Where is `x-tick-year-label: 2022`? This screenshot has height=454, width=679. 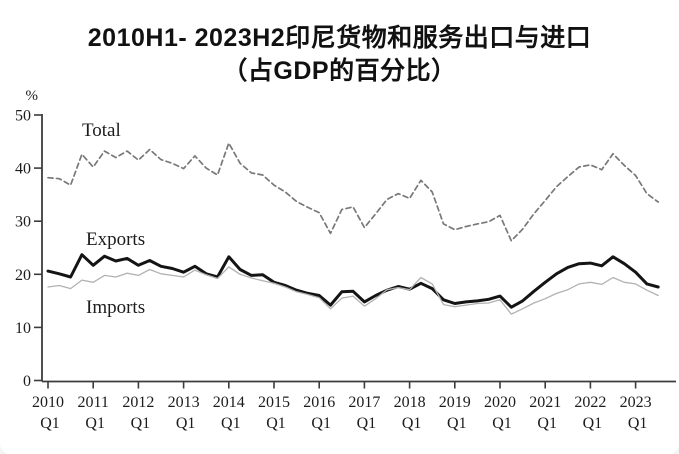 x-tick-year-label: 2022 is located at coordinates (590, 402).